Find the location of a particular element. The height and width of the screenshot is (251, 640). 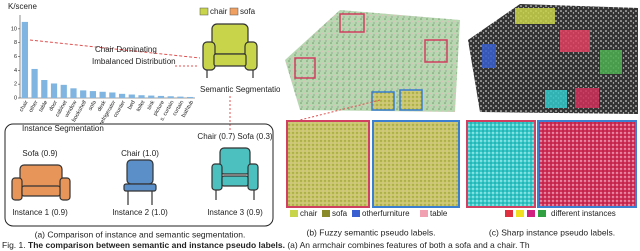

sofa-icon is located at coordinates (41, 182).